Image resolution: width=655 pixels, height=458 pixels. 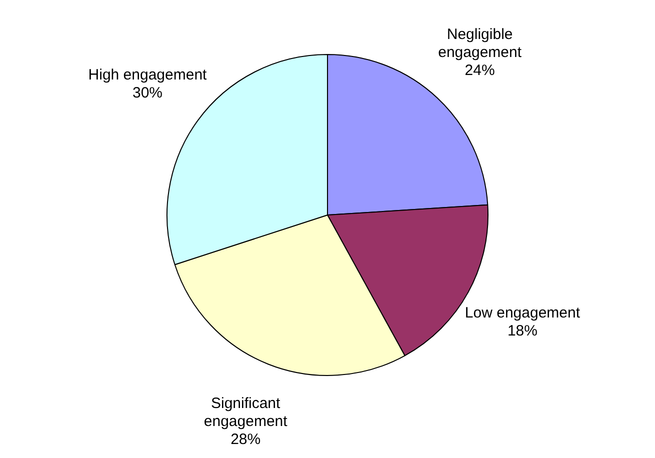 I want to click on slice-label: Negligible engagement, so click(x=480, y=43).